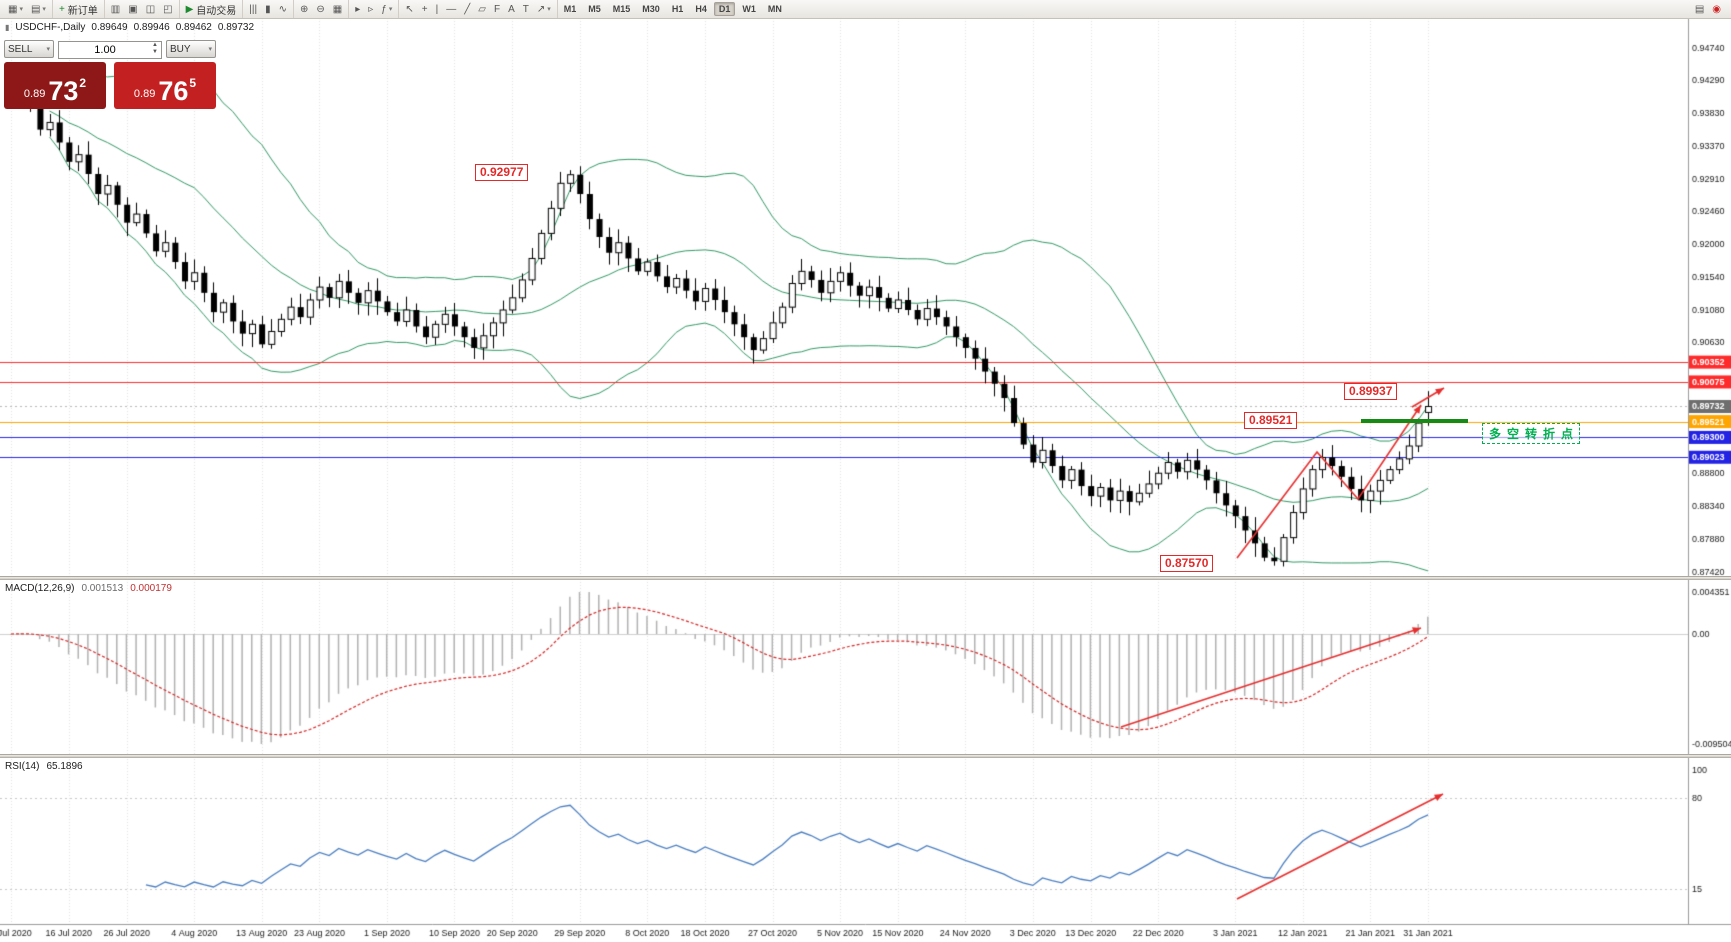 The image size is (1731, 942). Describe the element at coordinates (1710, 9) in the screenshot. I see `toolbar-right-icons: ▤ ◉` at that location.